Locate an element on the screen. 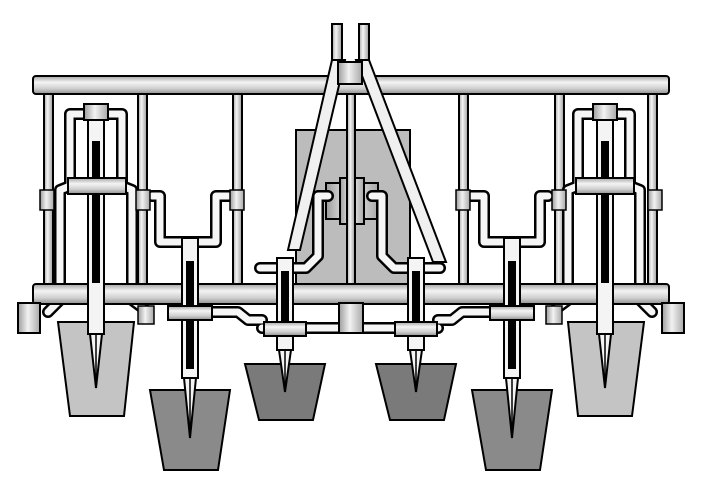 This screenshot has width=701, height=496. shank-inner-left is located at coordinates (190, 338).